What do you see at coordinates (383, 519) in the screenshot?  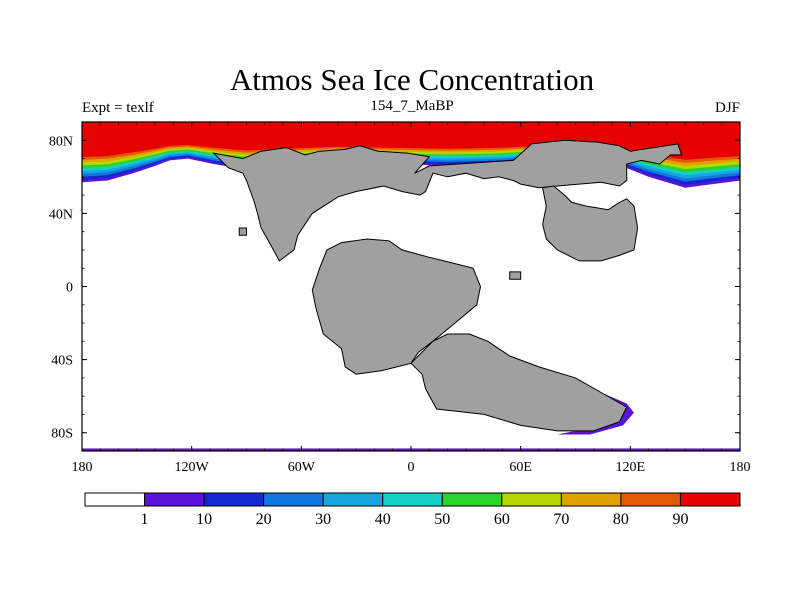 I see `colorbar-label: 40` at bounding box center [383, 519].